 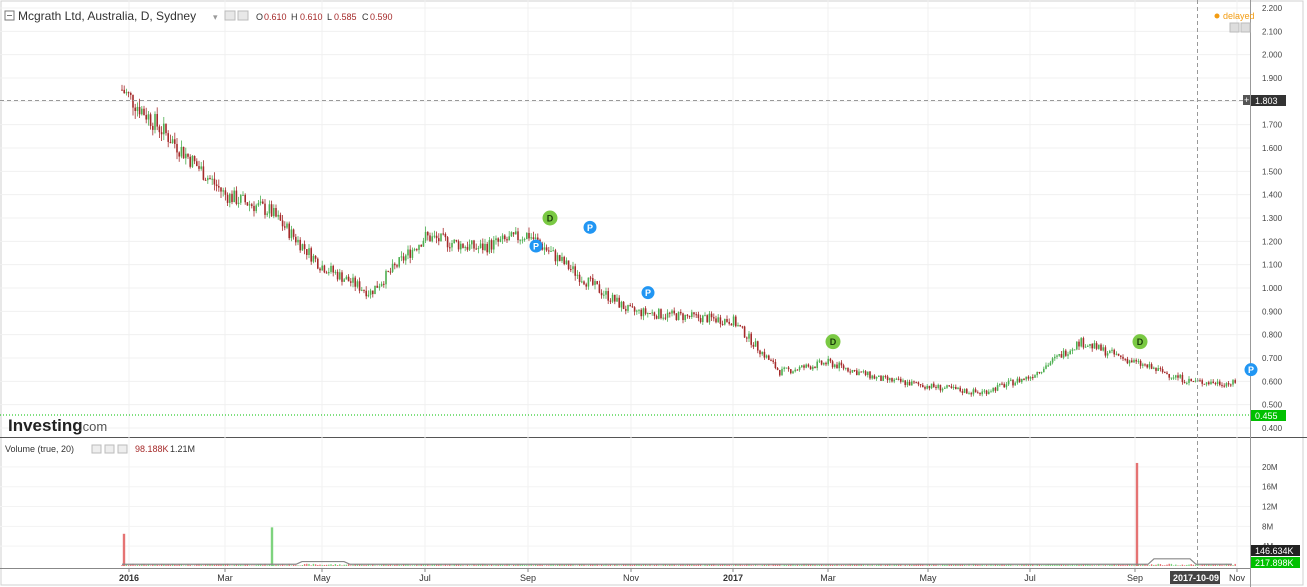 I want to click on volume-tick-label: 16M, so click(x=1270, y=487).